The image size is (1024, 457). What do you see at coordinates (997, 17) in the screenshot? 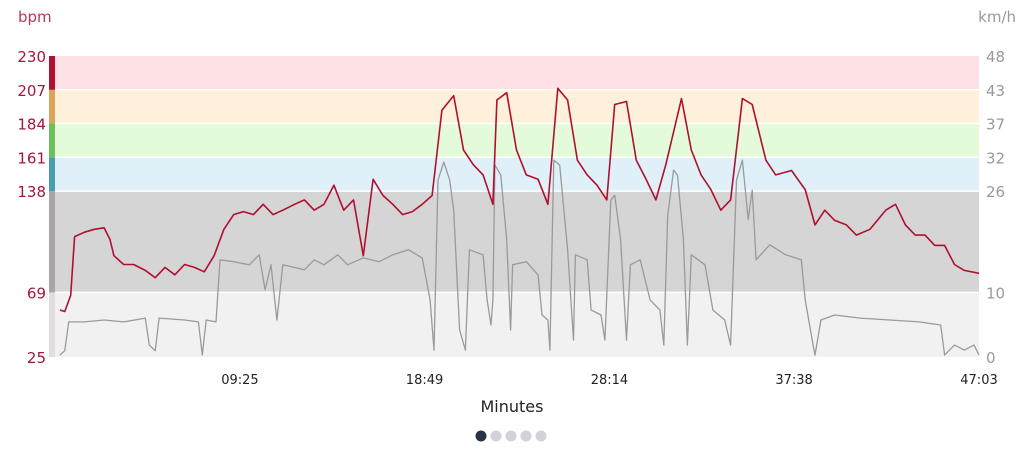
I see `right-axis-unit: km/h` at bounding box center [997, 17].